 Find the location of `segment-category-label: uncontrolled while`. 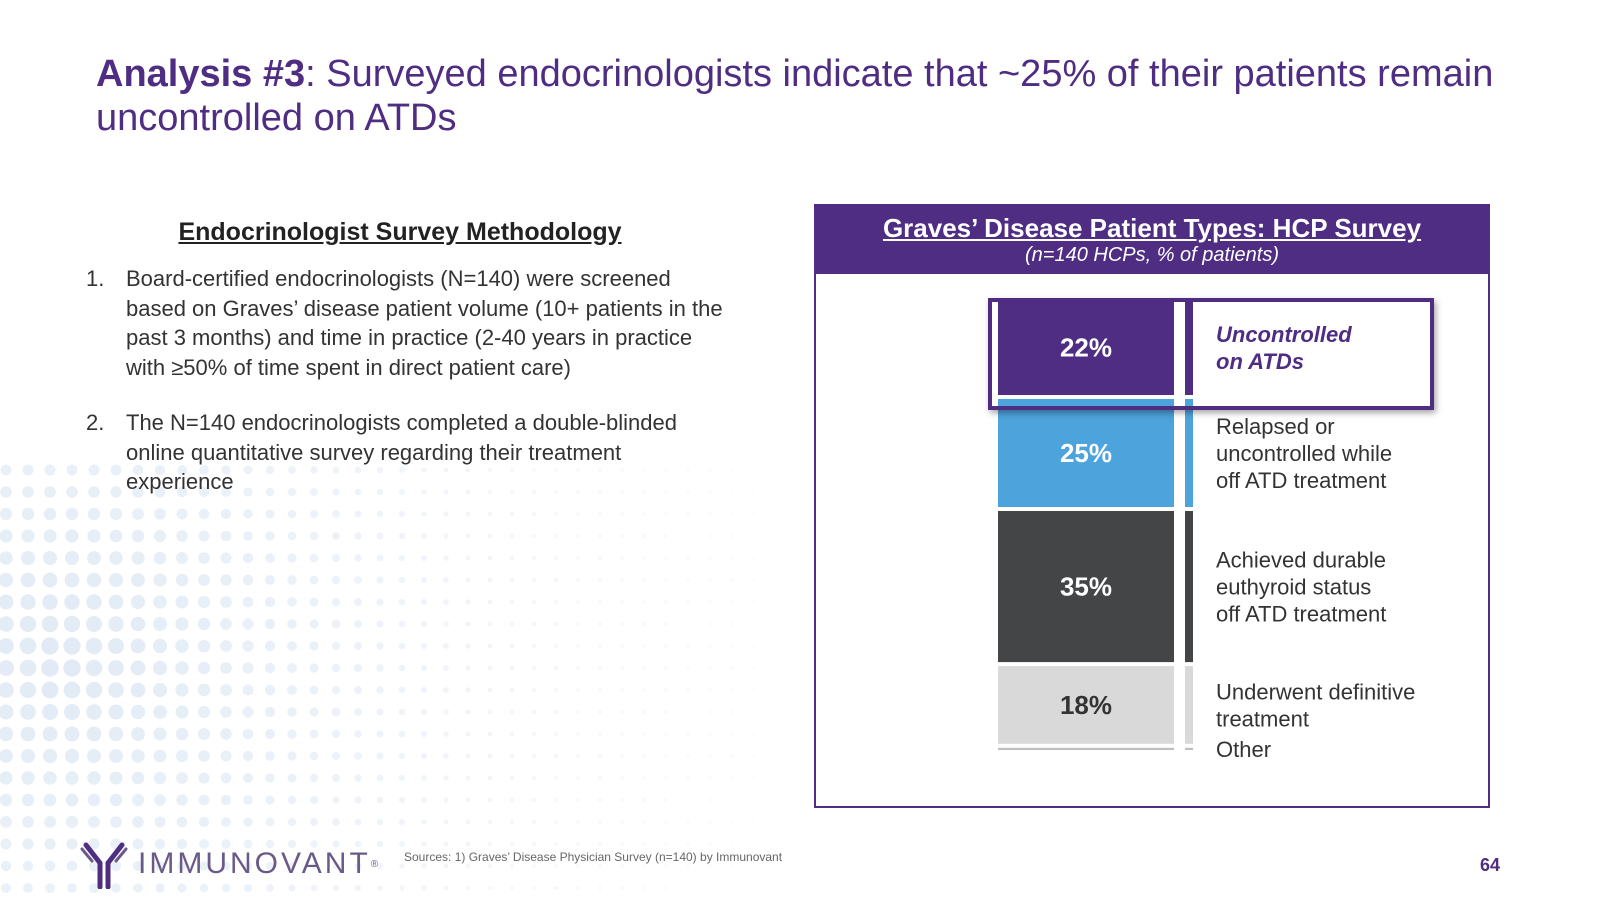

segment-category-label: uncontrolled while is located at coordinates (1304, 453).